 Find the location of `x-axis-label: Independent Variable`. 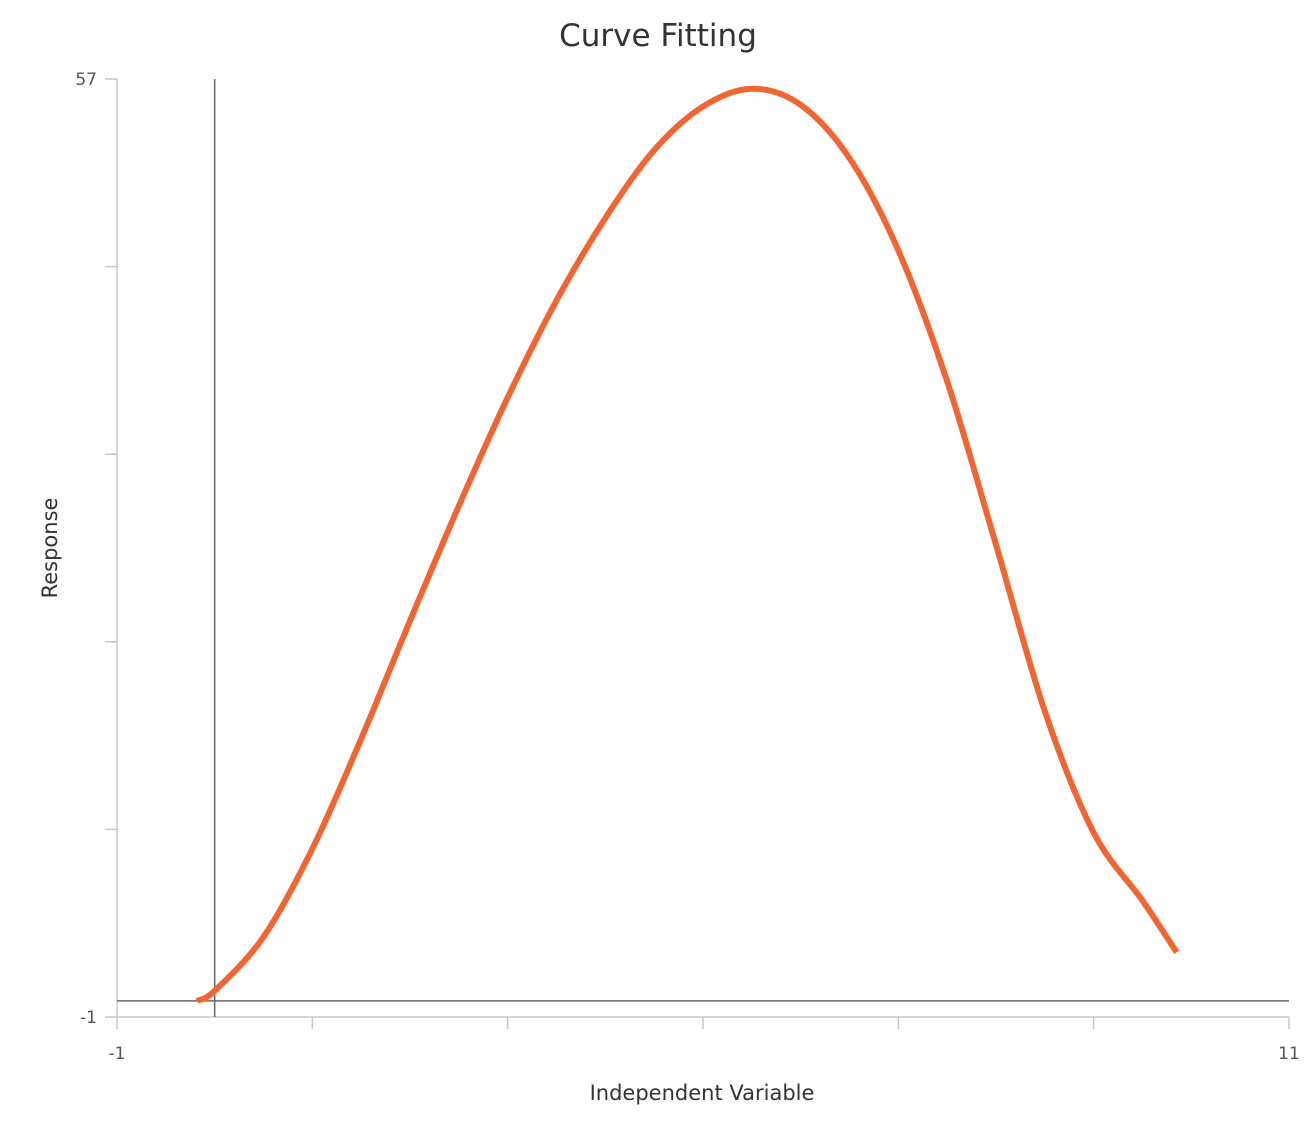

x-axis-label: Independent Variable is located at coordinates (702, 1093).